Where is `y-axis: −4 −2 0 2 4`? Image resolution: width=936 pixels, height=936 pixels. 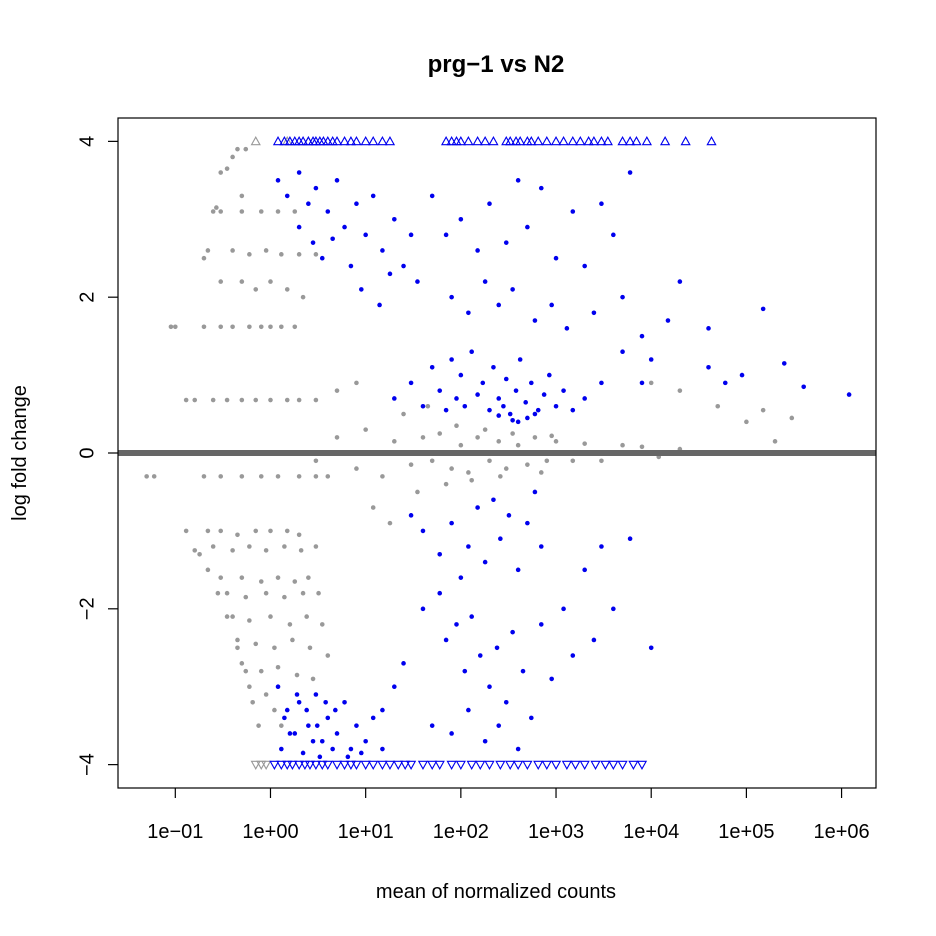
y-axis: −4 −2 0 2 4 is located at coordinates (97, 456).